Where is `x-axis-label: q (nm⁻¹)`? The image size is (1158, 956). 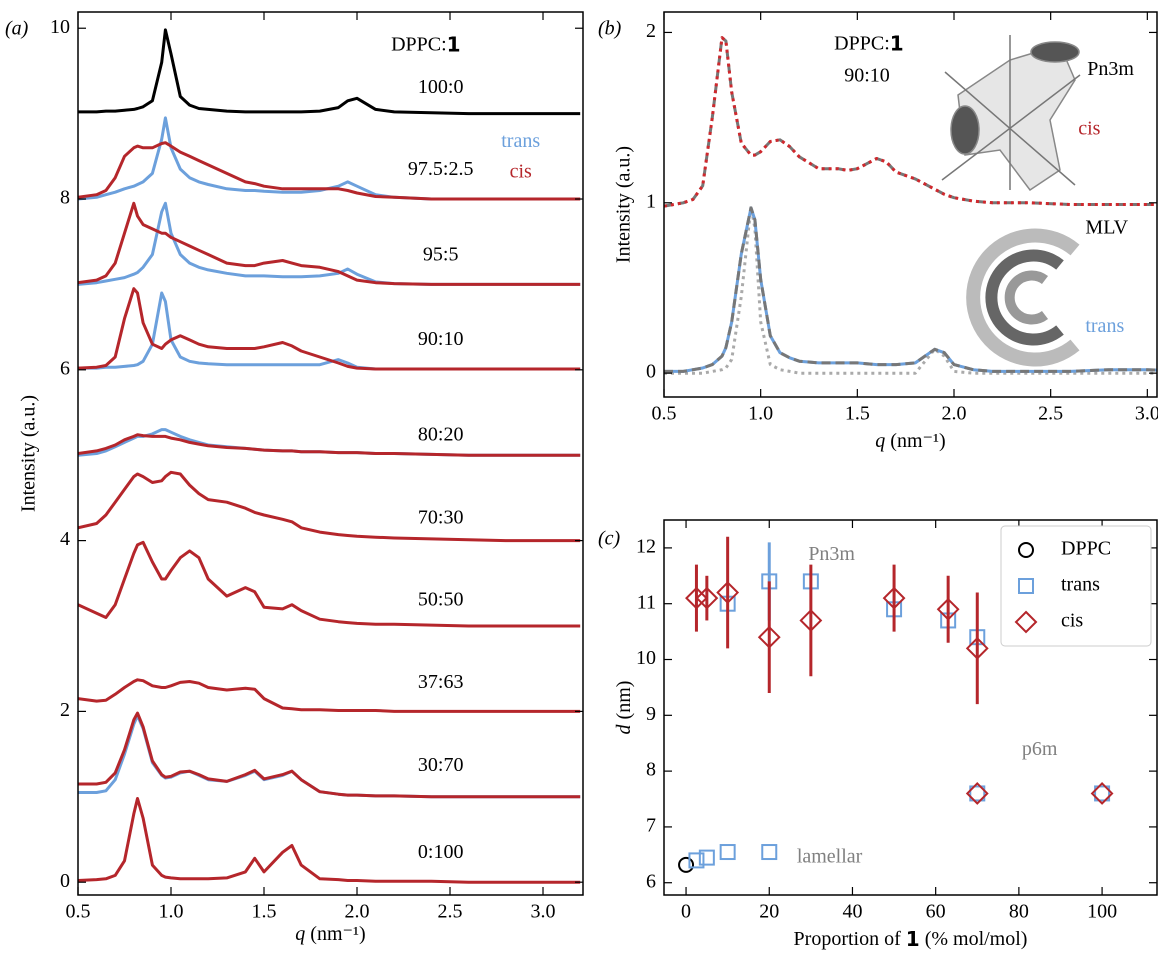
x-axis-label: q (nm⁻¹) is located at coordinates (910, 441).